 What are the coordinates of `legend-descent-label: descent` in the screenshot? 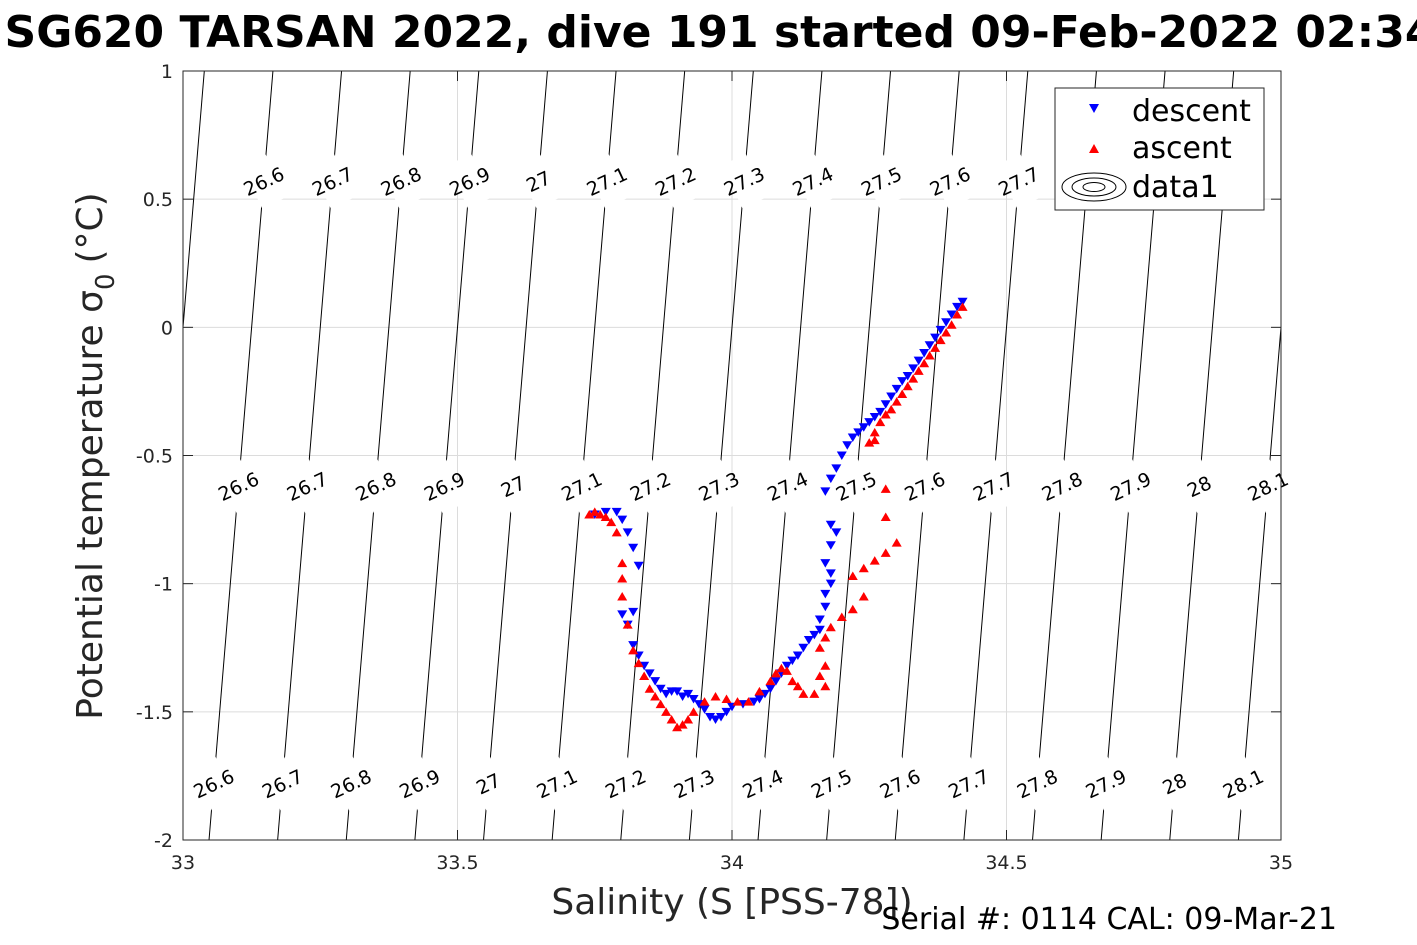 It's located at (1191, 111).